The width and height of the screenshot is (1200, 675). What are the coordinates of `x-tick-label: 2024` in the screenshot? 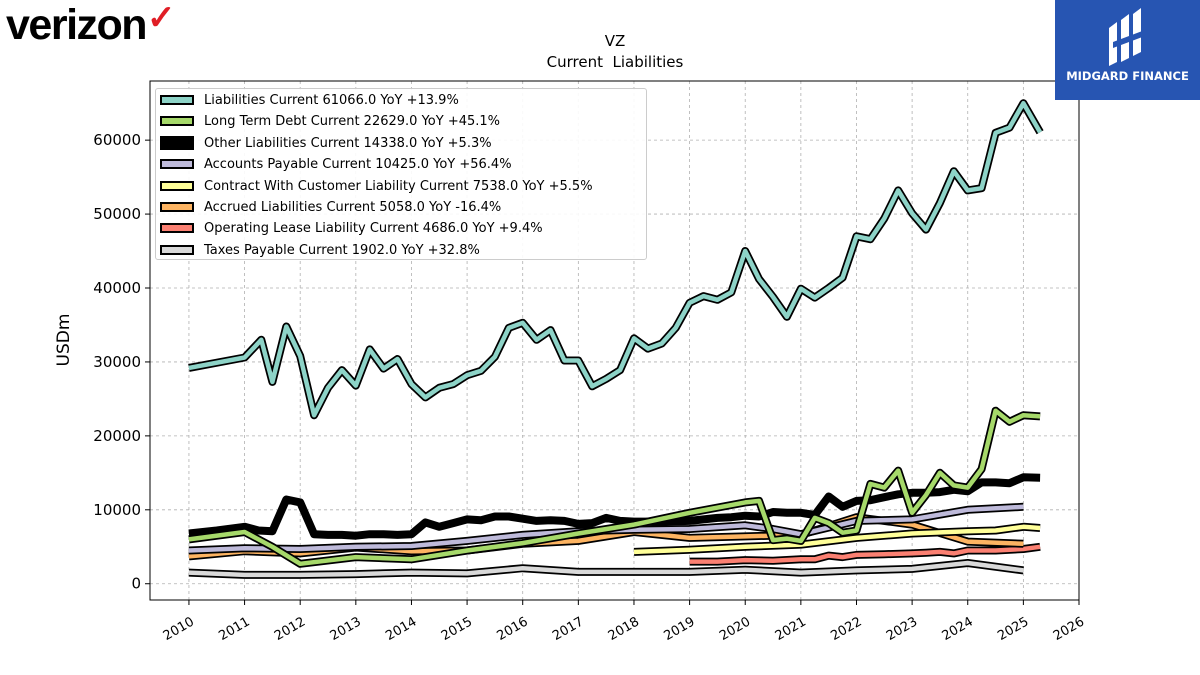 It's located at (958, 629).